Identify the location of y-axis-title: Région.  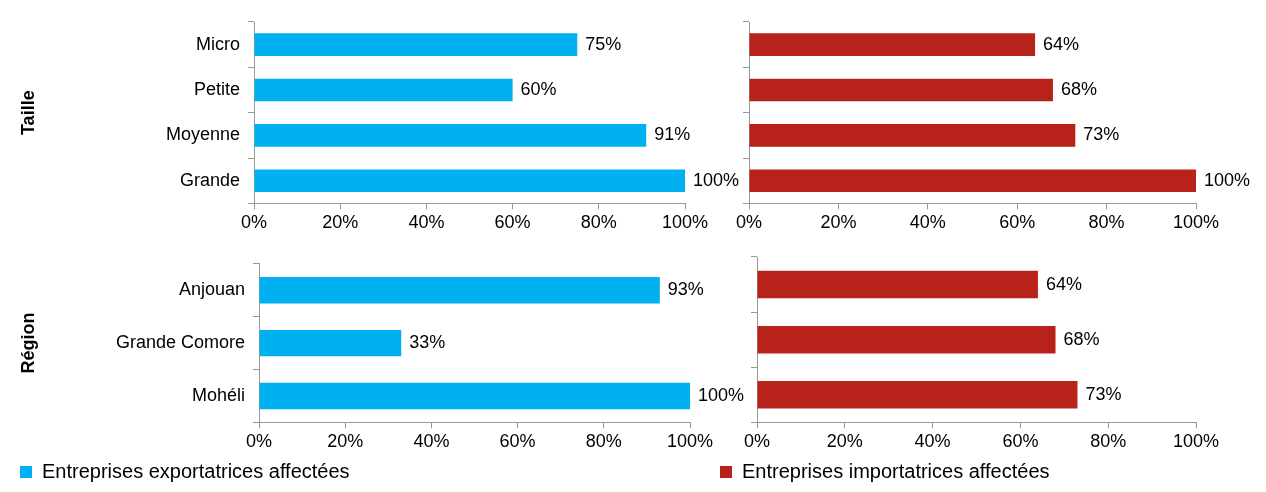
(27, 343).